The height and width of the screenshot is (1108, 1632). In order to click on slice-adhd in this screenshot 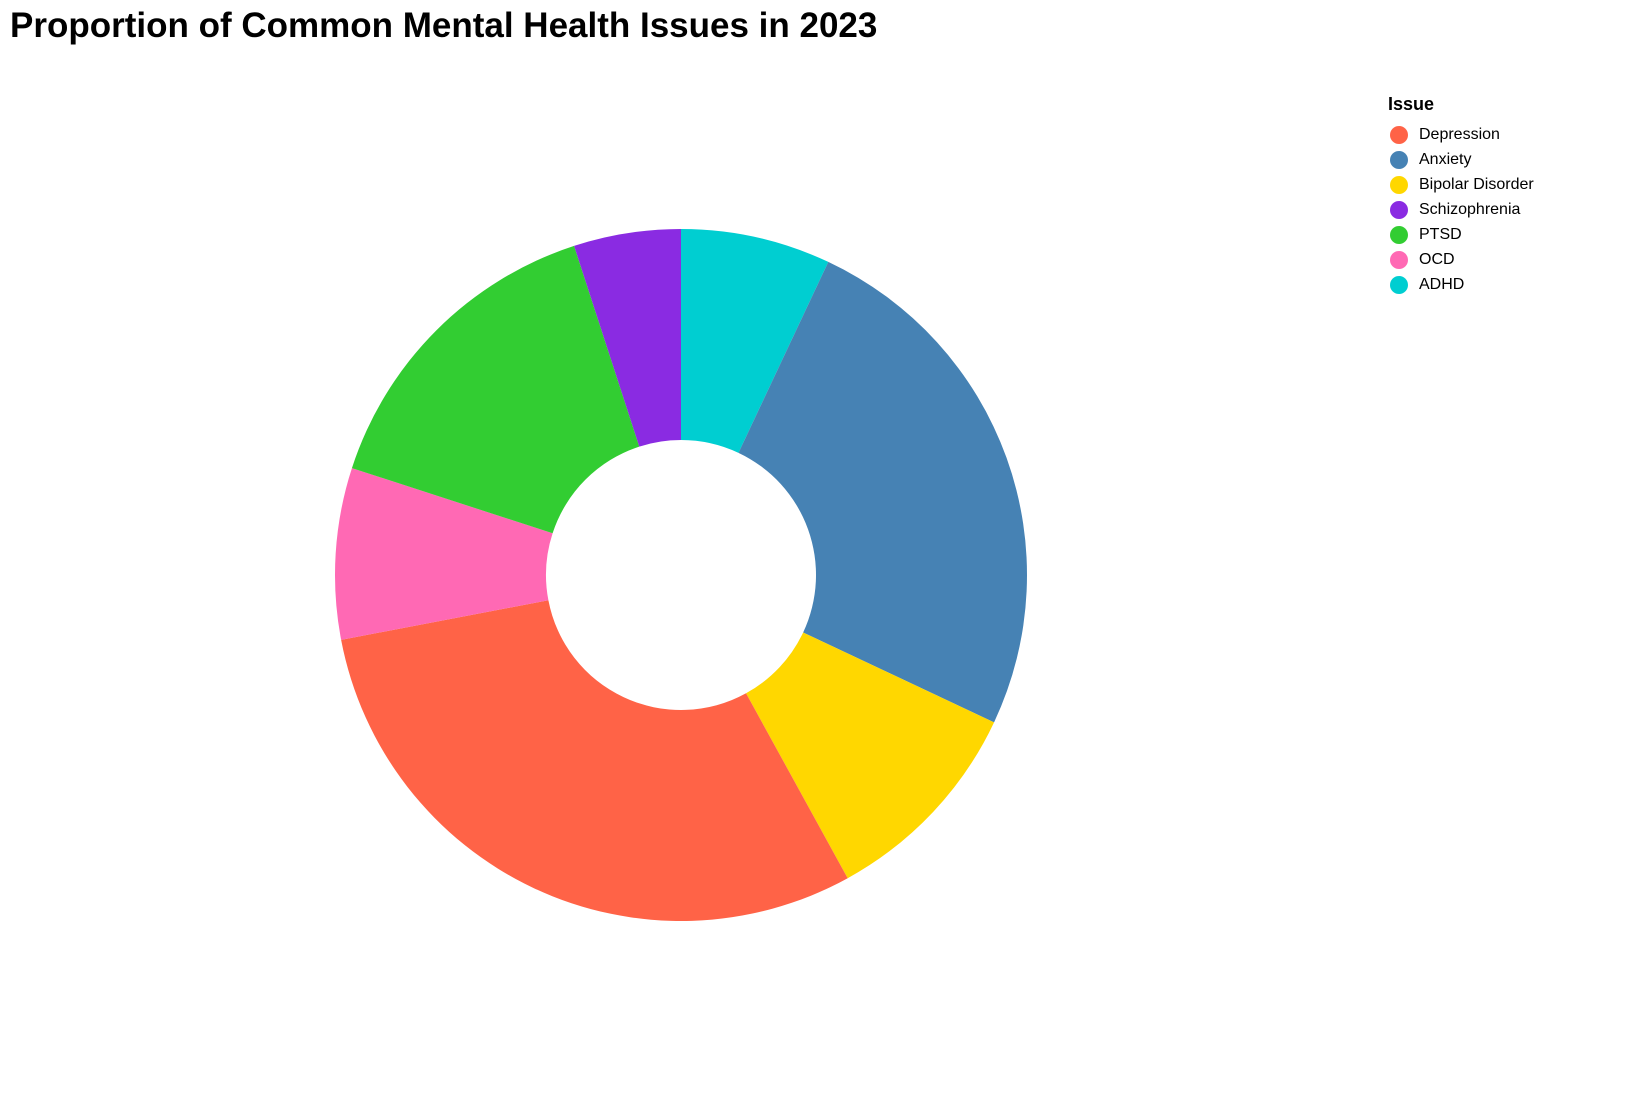, I will do `click(755, 341)`.